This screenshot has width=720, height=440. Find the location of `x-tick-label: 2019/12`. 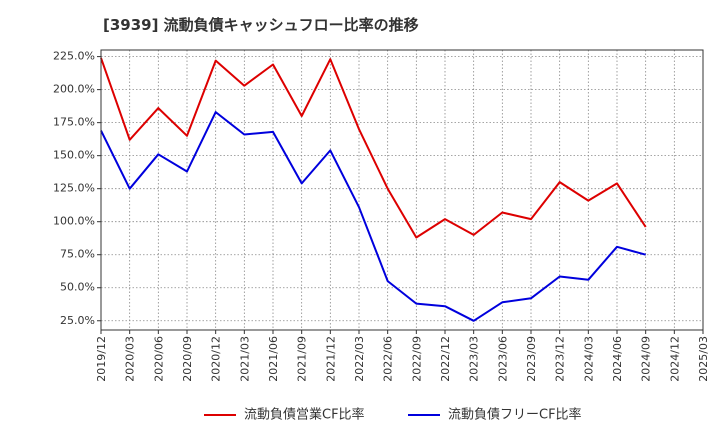

x-tick-label: 2019/12 is located at coordinates (101, 359).